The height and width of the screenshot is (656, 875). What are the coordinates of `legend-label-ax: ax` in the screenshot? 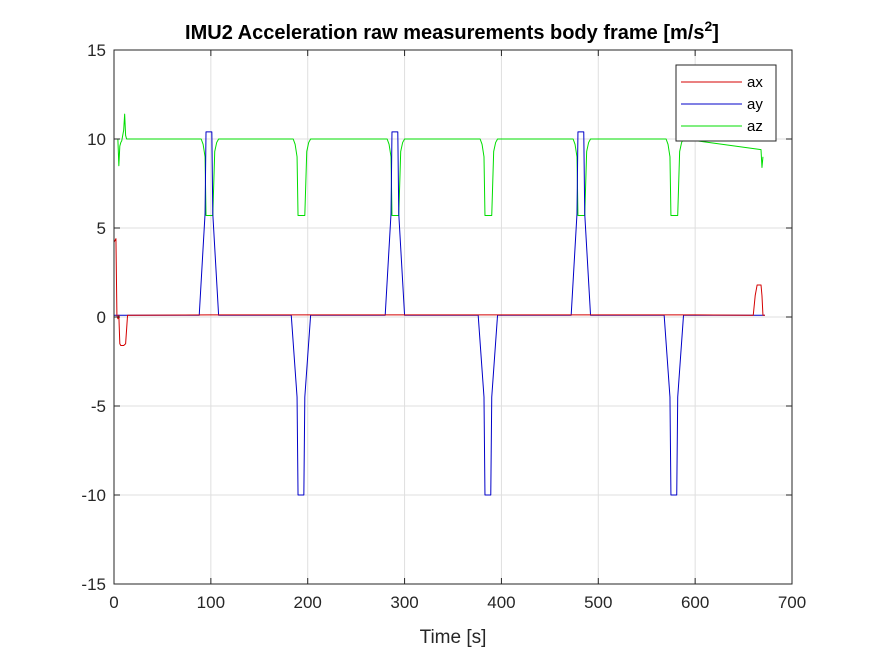 It's located at (755, 82).